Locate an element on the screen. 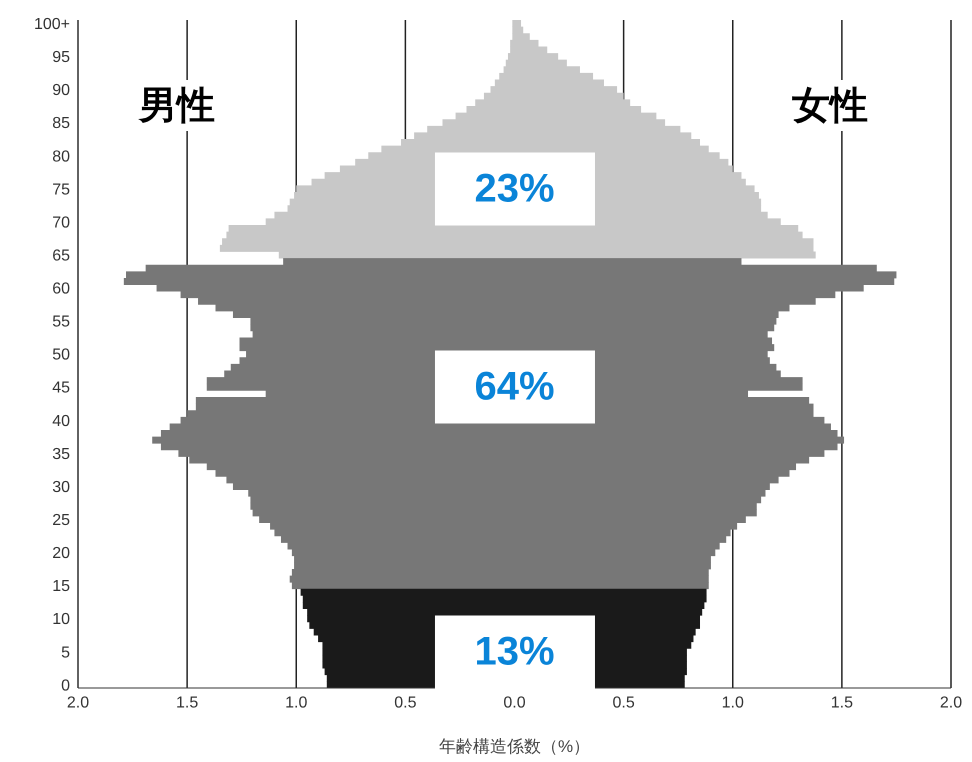 Image resolution: width=972 pixels, height=762 pixels. y-tick-label: 95 is located at coordinates (61, 57).